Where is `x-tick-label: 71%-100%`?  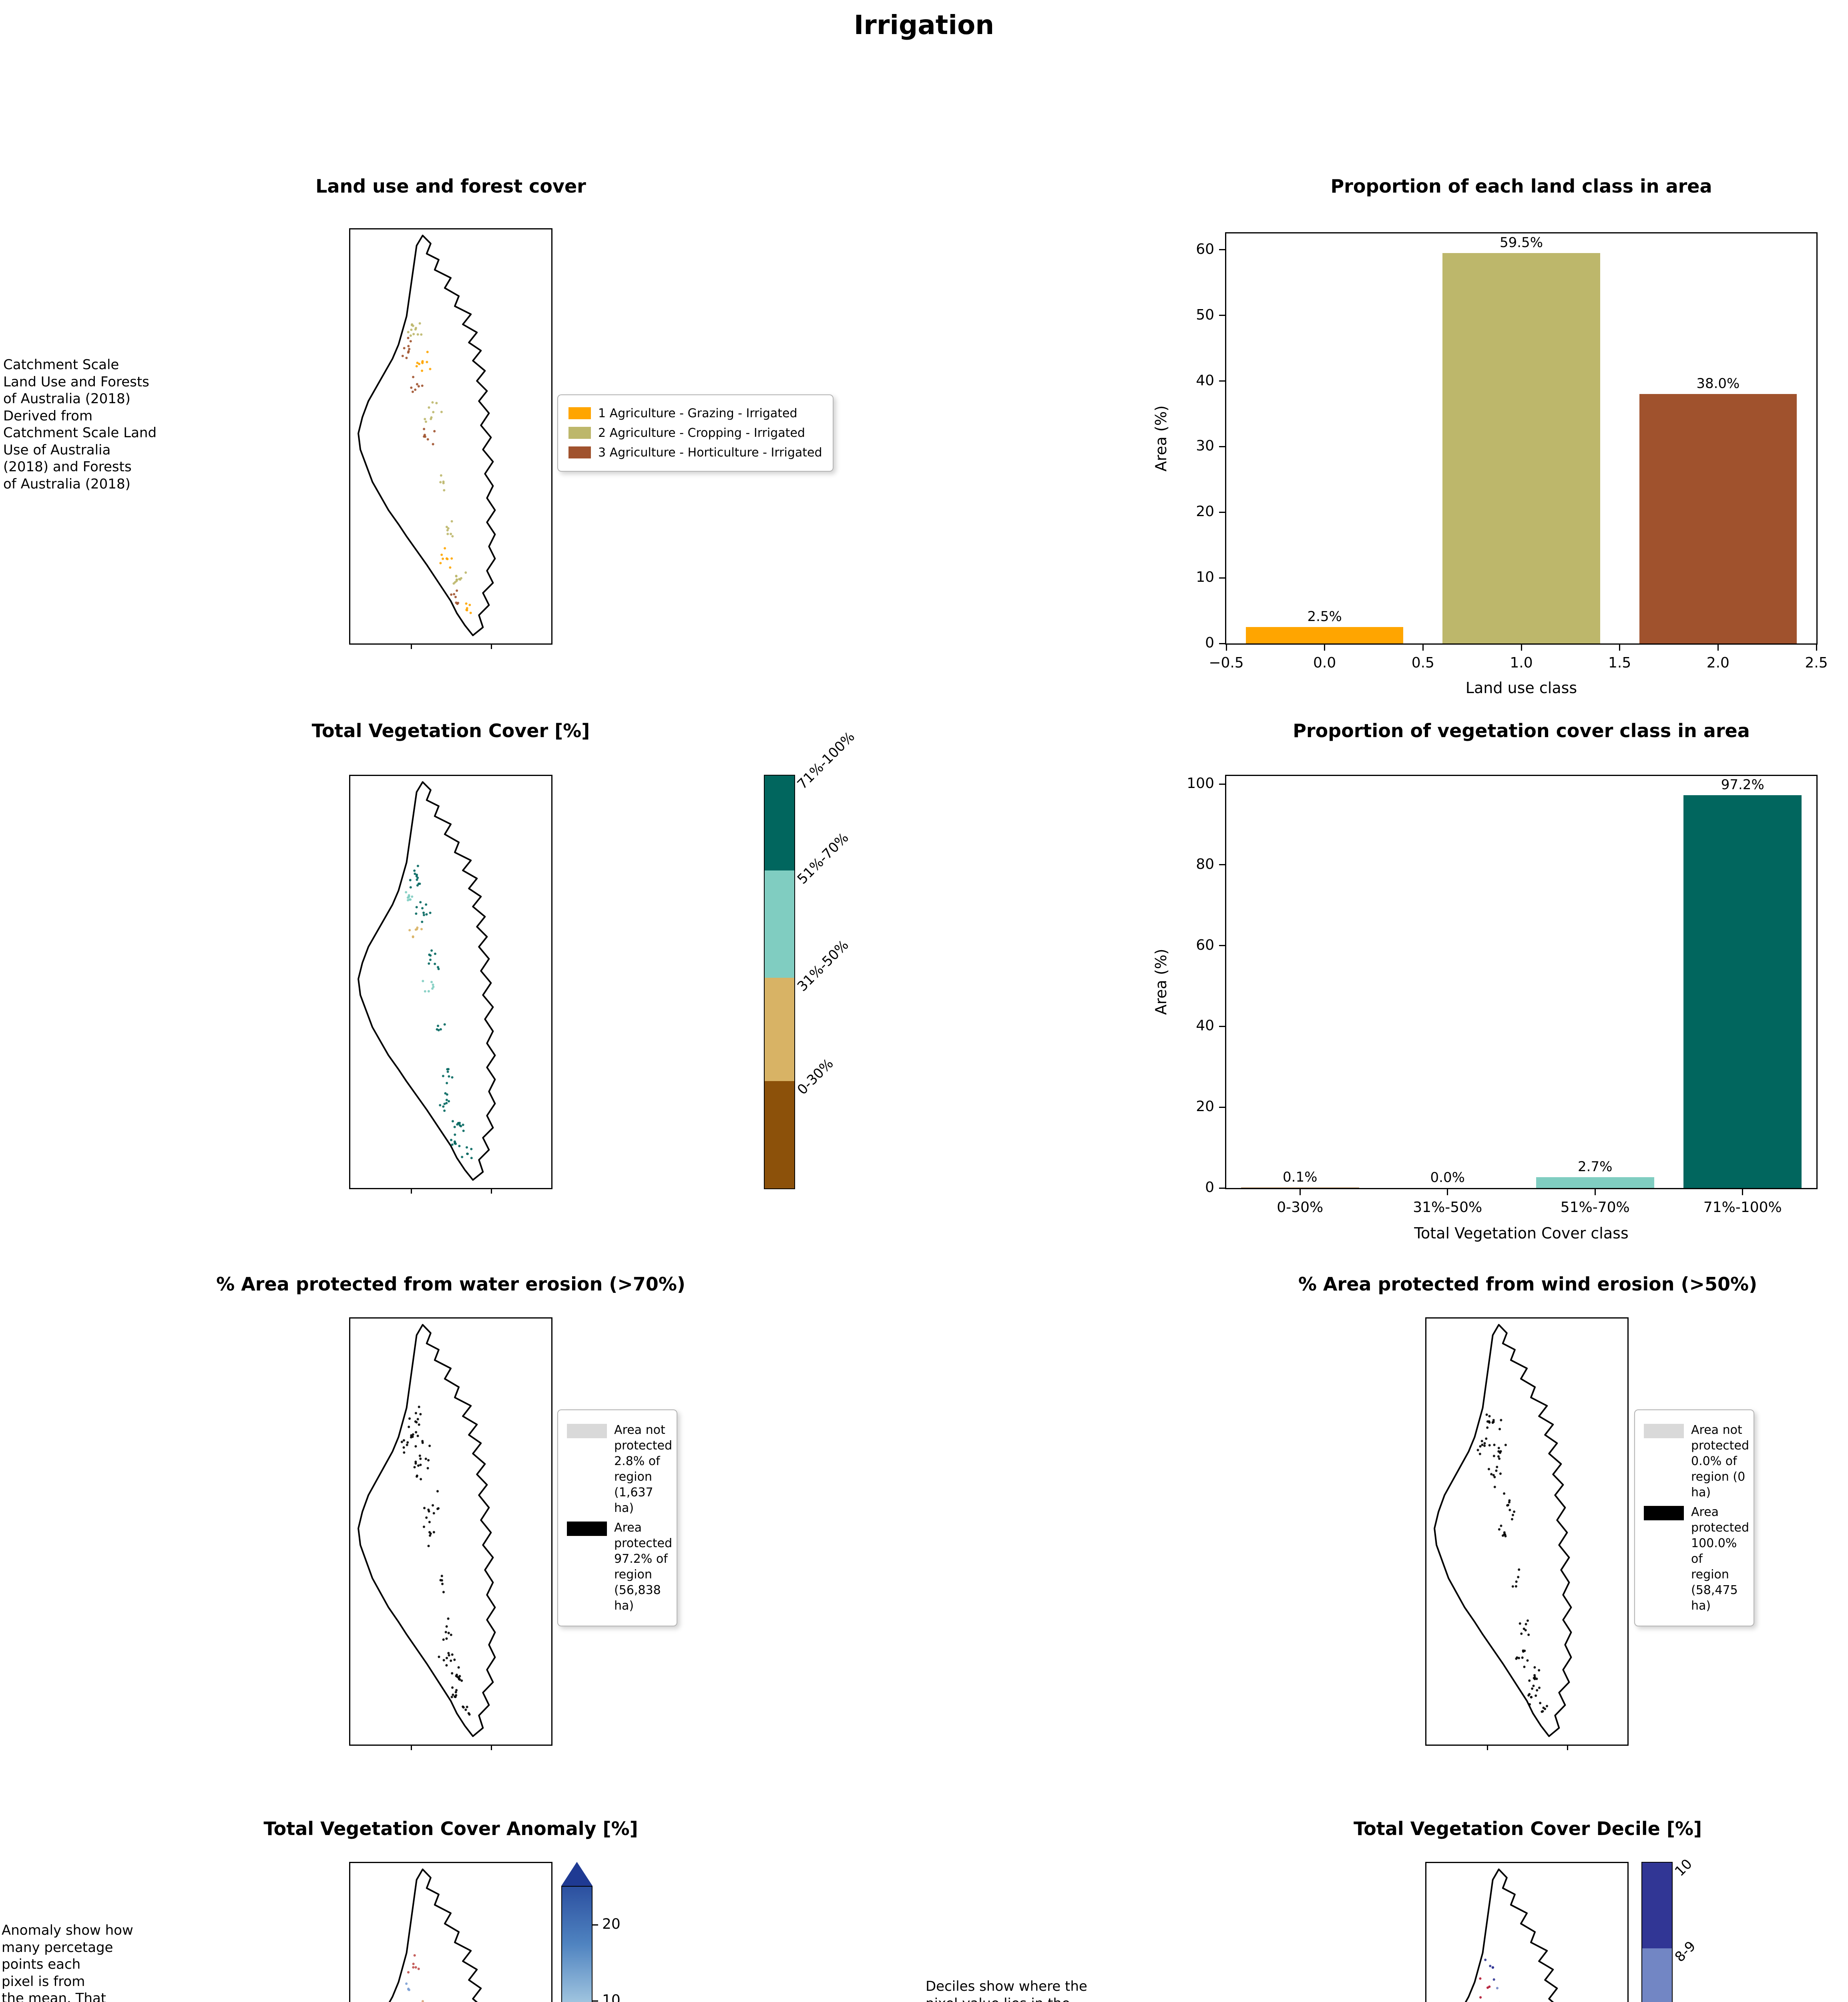
x-tick-label: 71%-100% is located at coordinates (1742, 1207).